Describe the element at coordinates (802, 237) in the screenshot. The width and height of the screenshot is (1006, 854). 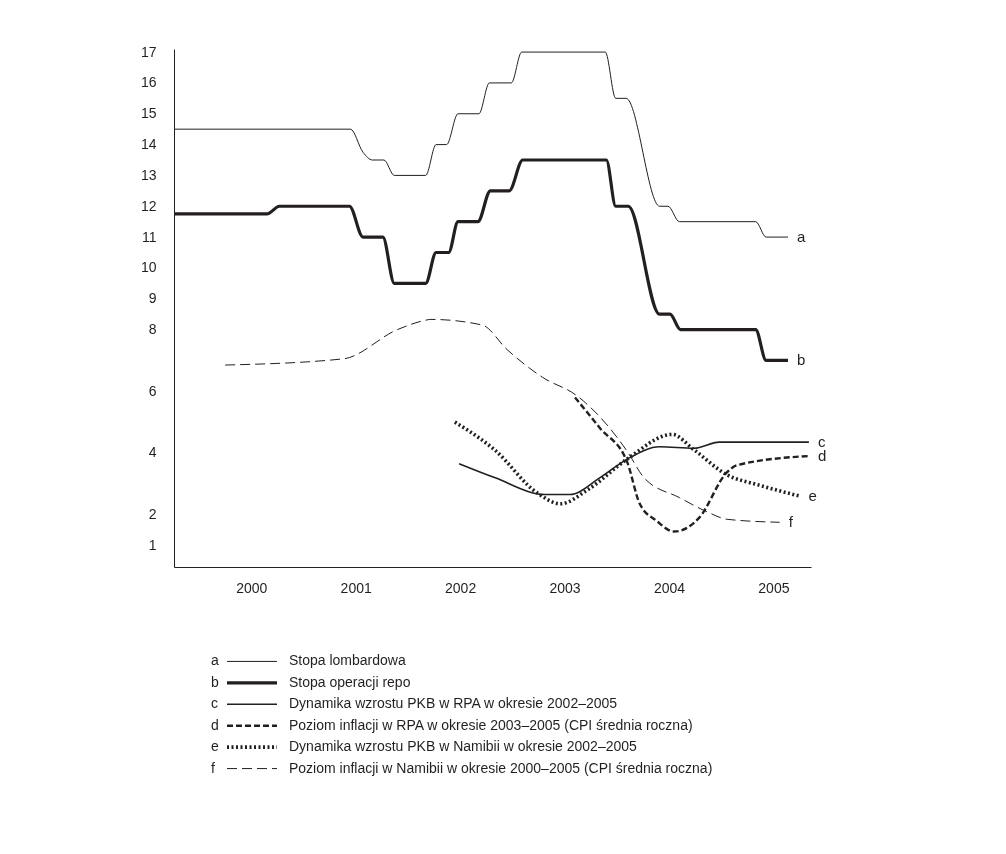
I see `annotation: a` at that location.